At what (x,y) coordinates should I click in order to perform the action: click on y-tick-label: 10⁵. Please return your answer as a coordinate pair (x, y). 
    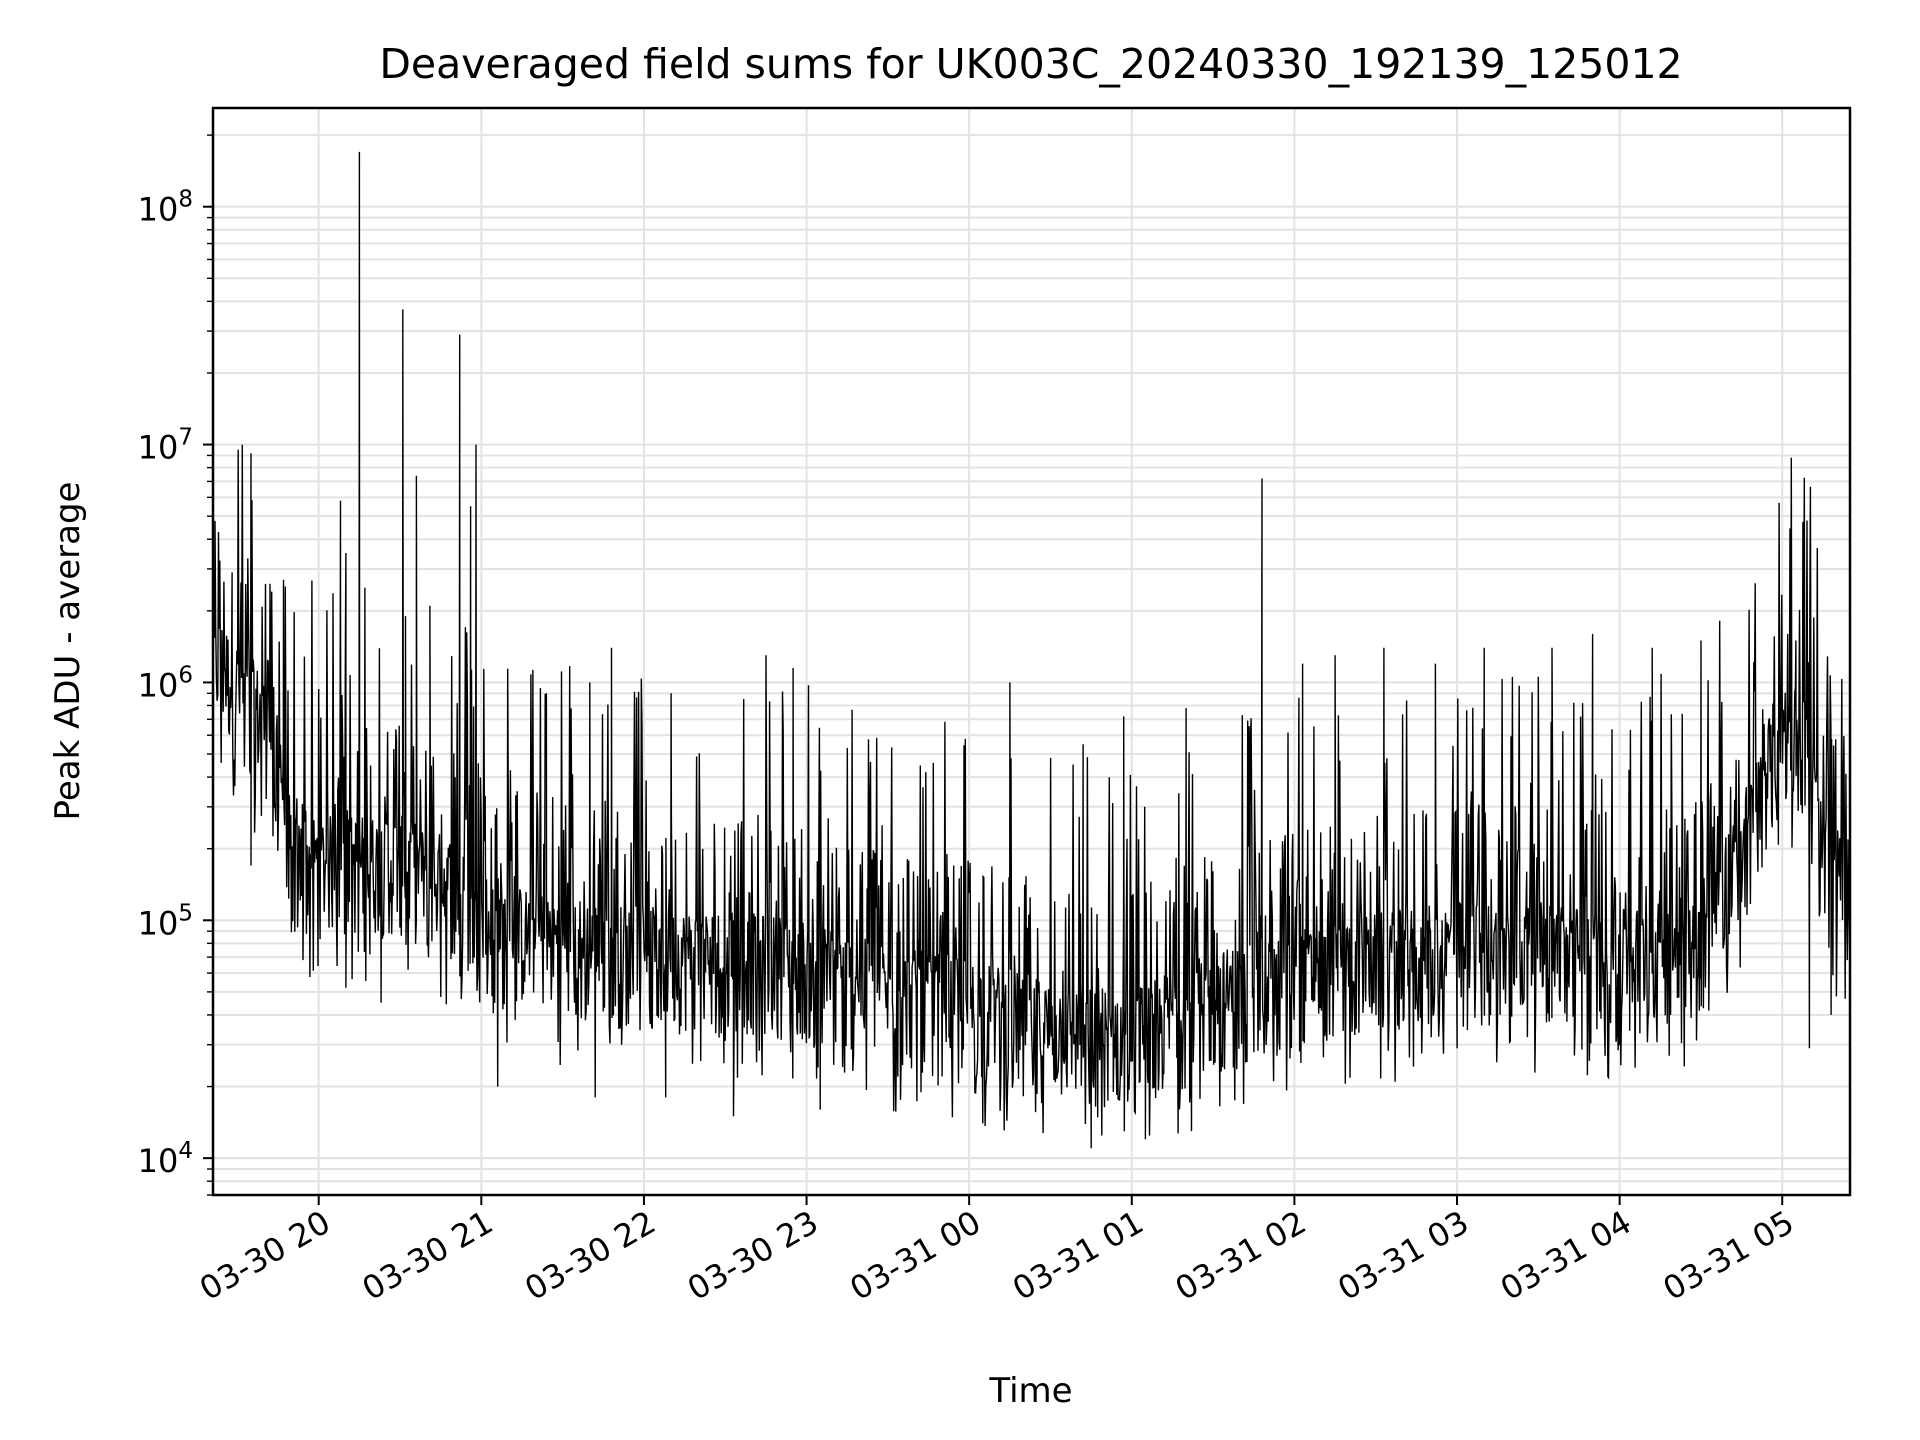
    Looking at the image, I should click on (165, 921).